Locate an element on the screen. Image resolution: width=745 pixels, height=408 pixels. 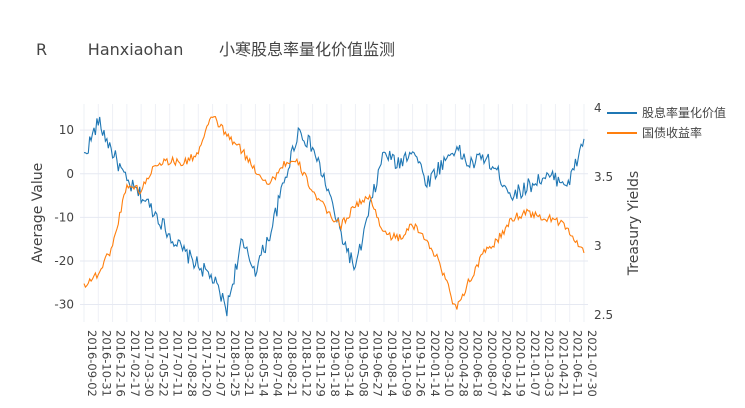
x-tick-label: 2019-11-26 is located at coordinates (421, 363).